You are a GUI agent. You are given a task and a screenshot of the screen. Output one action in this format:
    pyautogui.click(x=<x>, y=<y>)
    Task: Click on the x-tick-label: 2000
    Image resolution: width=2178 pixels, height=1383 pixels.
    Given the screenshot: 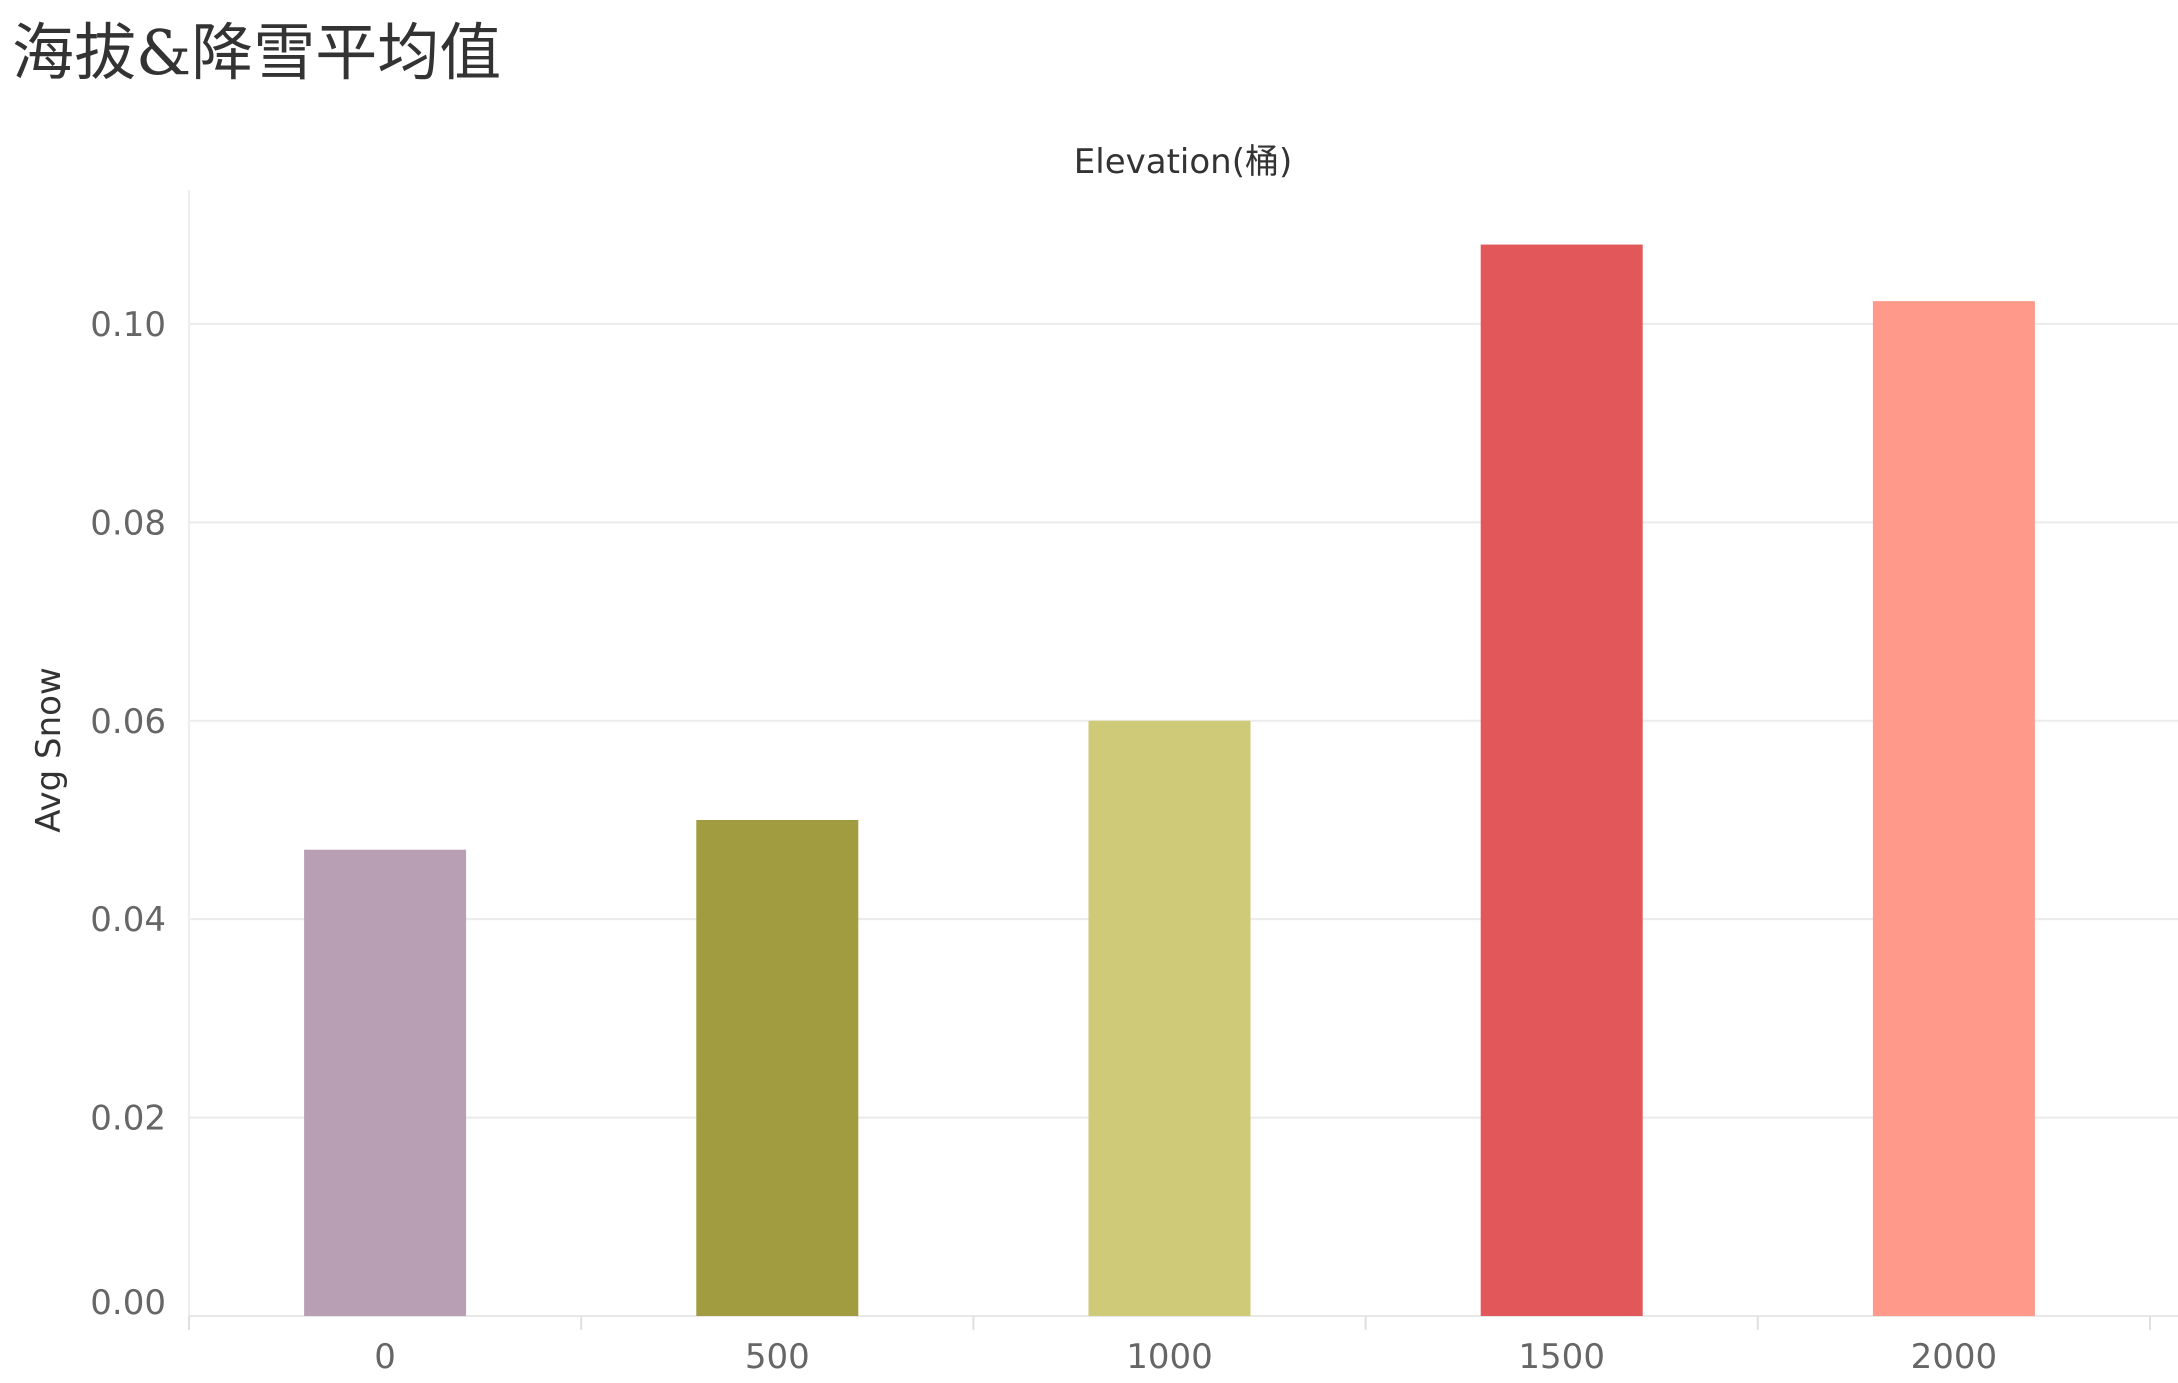 What is the action you would take?
    pyautogui.click(x=1954, y=1357)
    